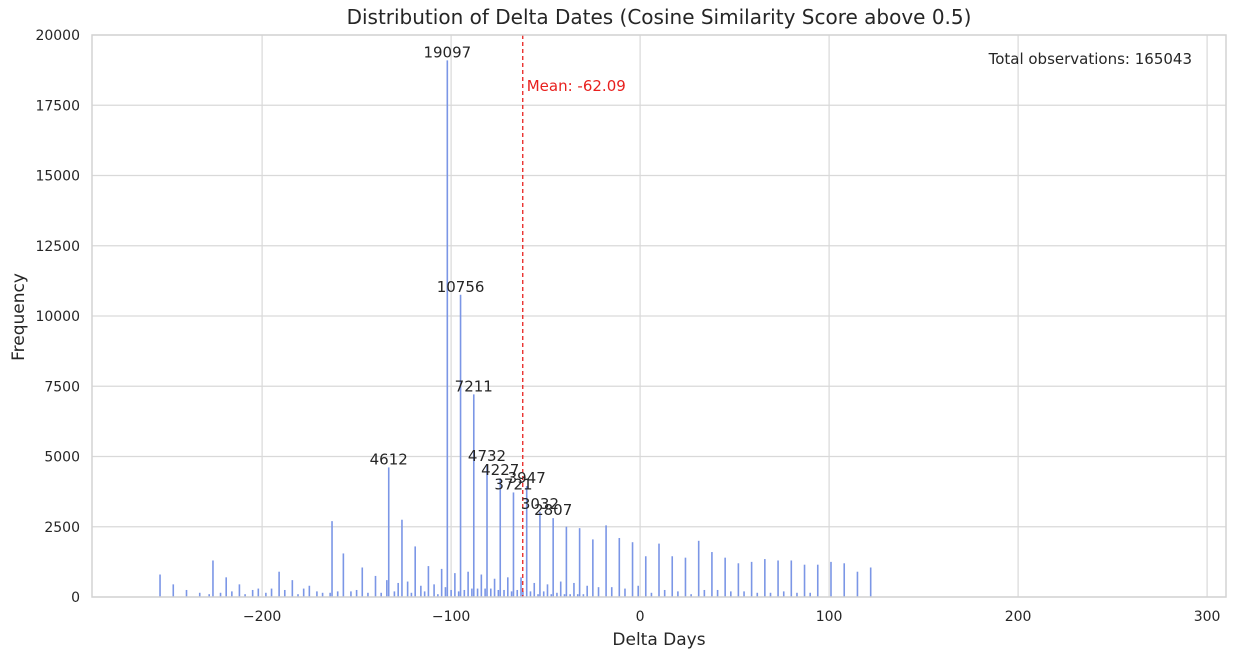  What do you see at coordinates (389, 459) in the screenshot?
I see `bar-value-label: 4612` at bounding box center [389, 459].